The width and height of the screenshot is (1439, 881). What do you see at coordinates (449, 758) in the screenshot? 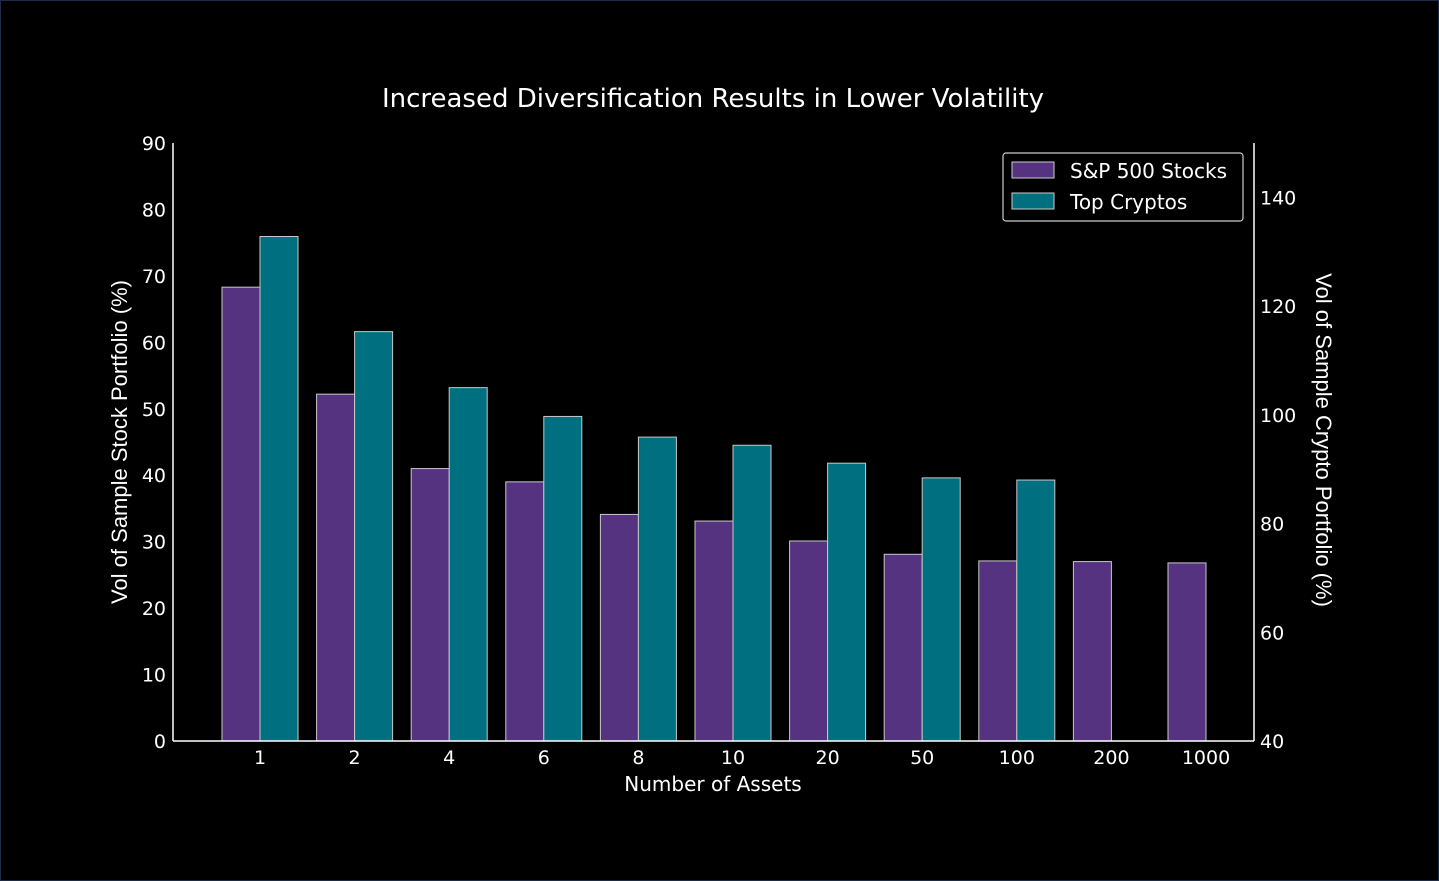
I see `x-tick-label: 4` at bounding box center [449, 758].